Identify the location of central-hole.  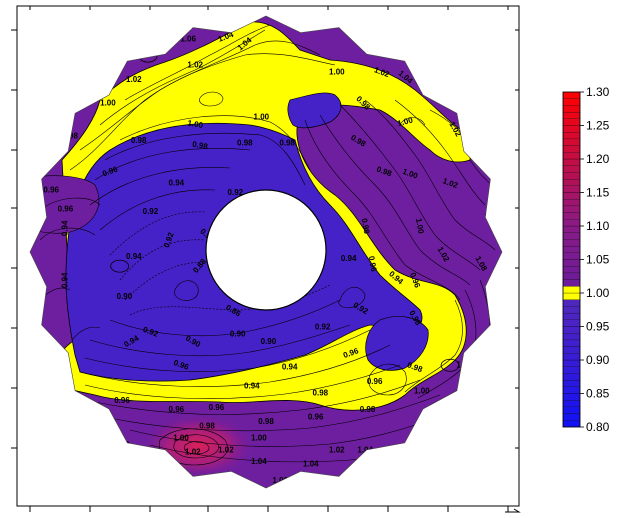
(266, 250).